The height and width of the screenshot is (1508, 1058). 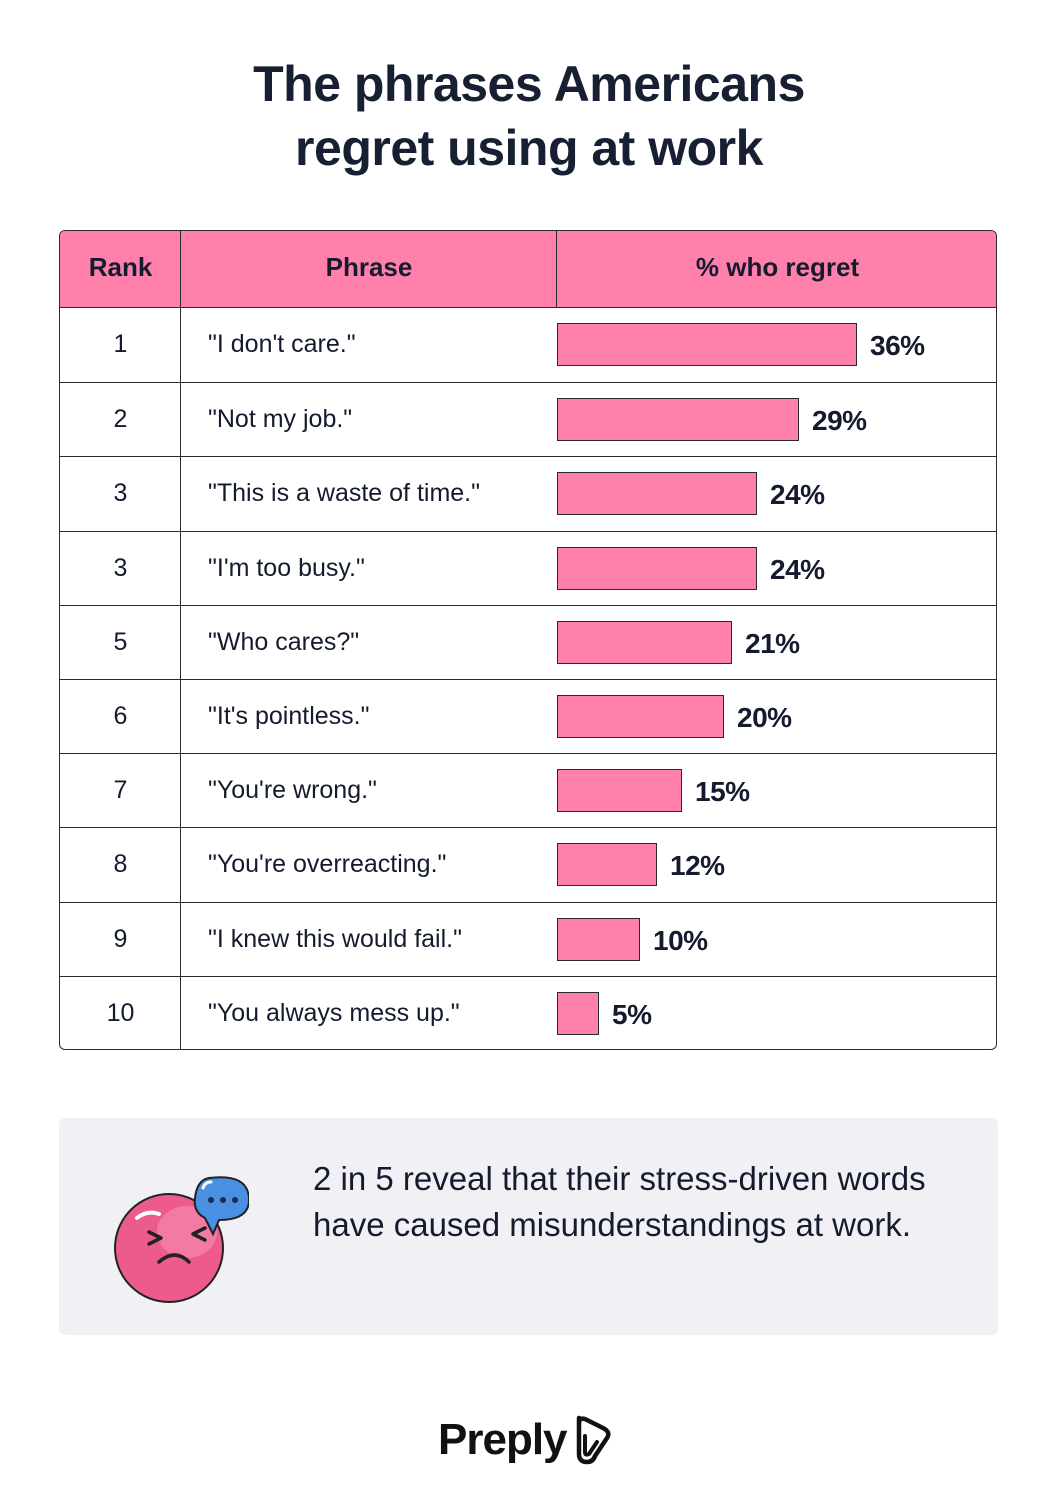 What do you see at coordinates (529, 84) in the screenshot?
I see `title-line-1: The phrases Americans` at bounding box center [529, 84].